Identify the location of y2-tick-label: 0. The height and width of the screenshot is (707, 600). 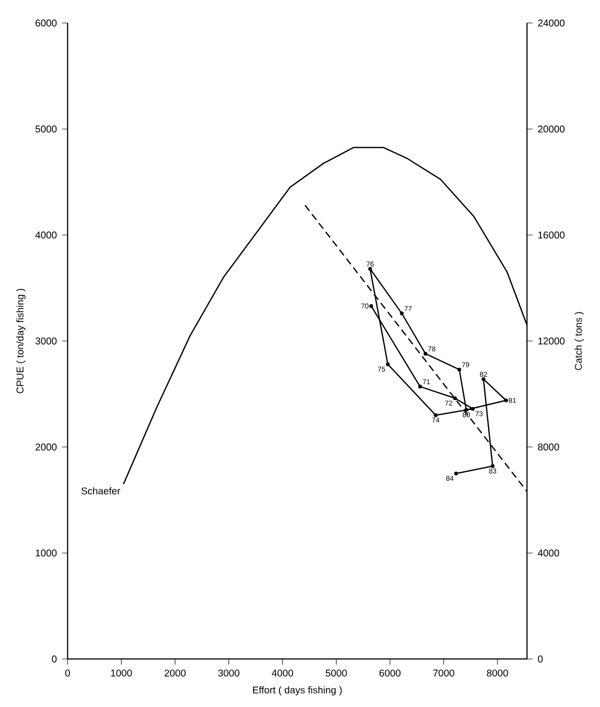
(540, 659).